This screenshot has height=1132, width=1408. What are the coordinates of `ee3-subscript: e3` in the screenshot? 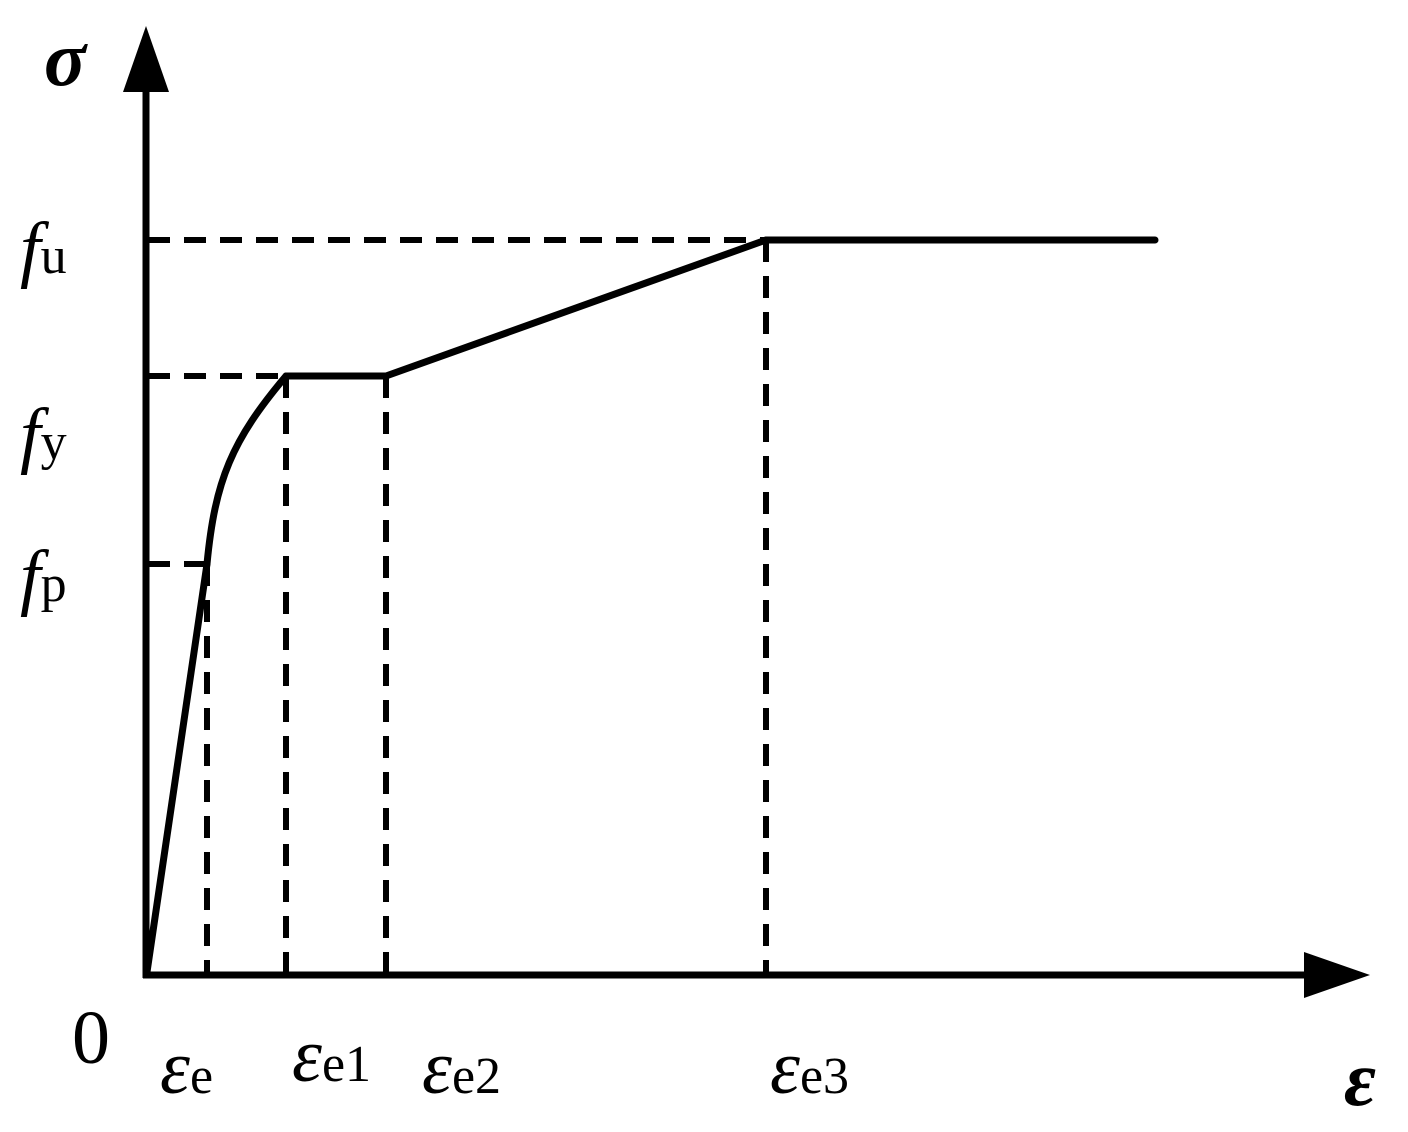 It's located at (824, 1076).